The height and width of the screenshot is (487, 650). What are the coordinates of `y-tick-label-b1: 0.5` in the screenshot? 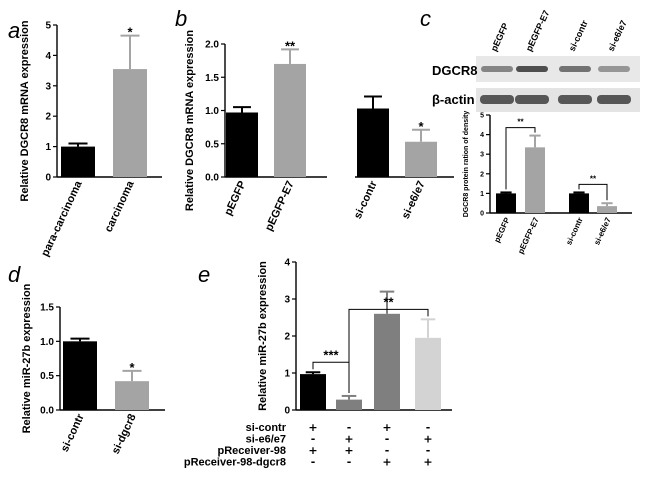 It's located at (212, 144).